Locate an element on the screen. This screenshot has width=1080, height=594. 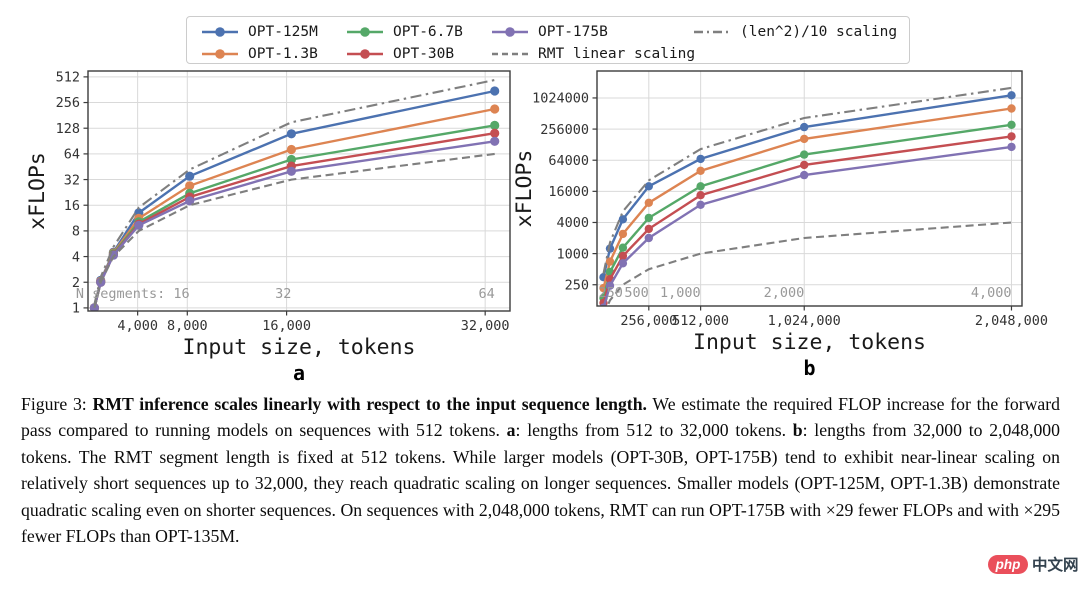
chart-b-series--len-2-10-scaling is located at coordinates (807, 180).